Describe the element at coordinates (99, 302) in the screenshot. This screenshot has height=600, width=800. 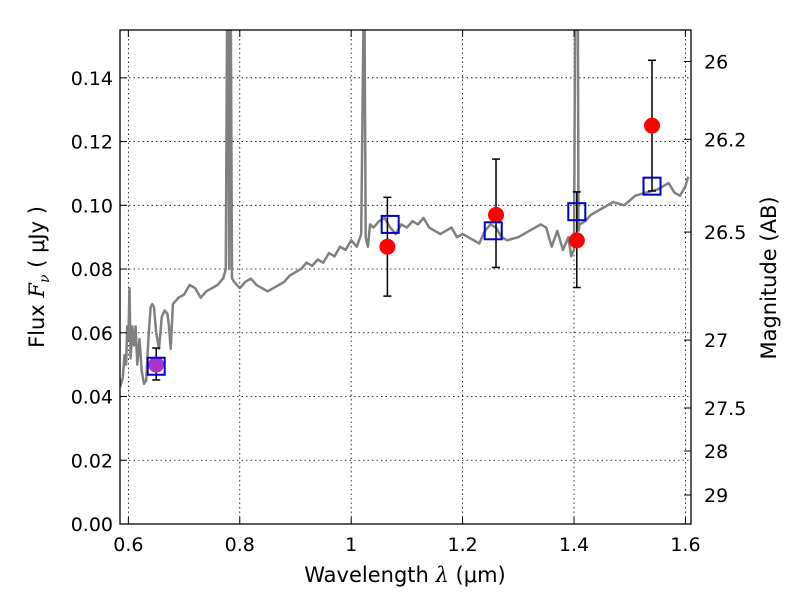
I see `y-axis-ticks: 0.00 0.02 0.04 0.06 0.08 0.10 0.12 0.14` at that location.